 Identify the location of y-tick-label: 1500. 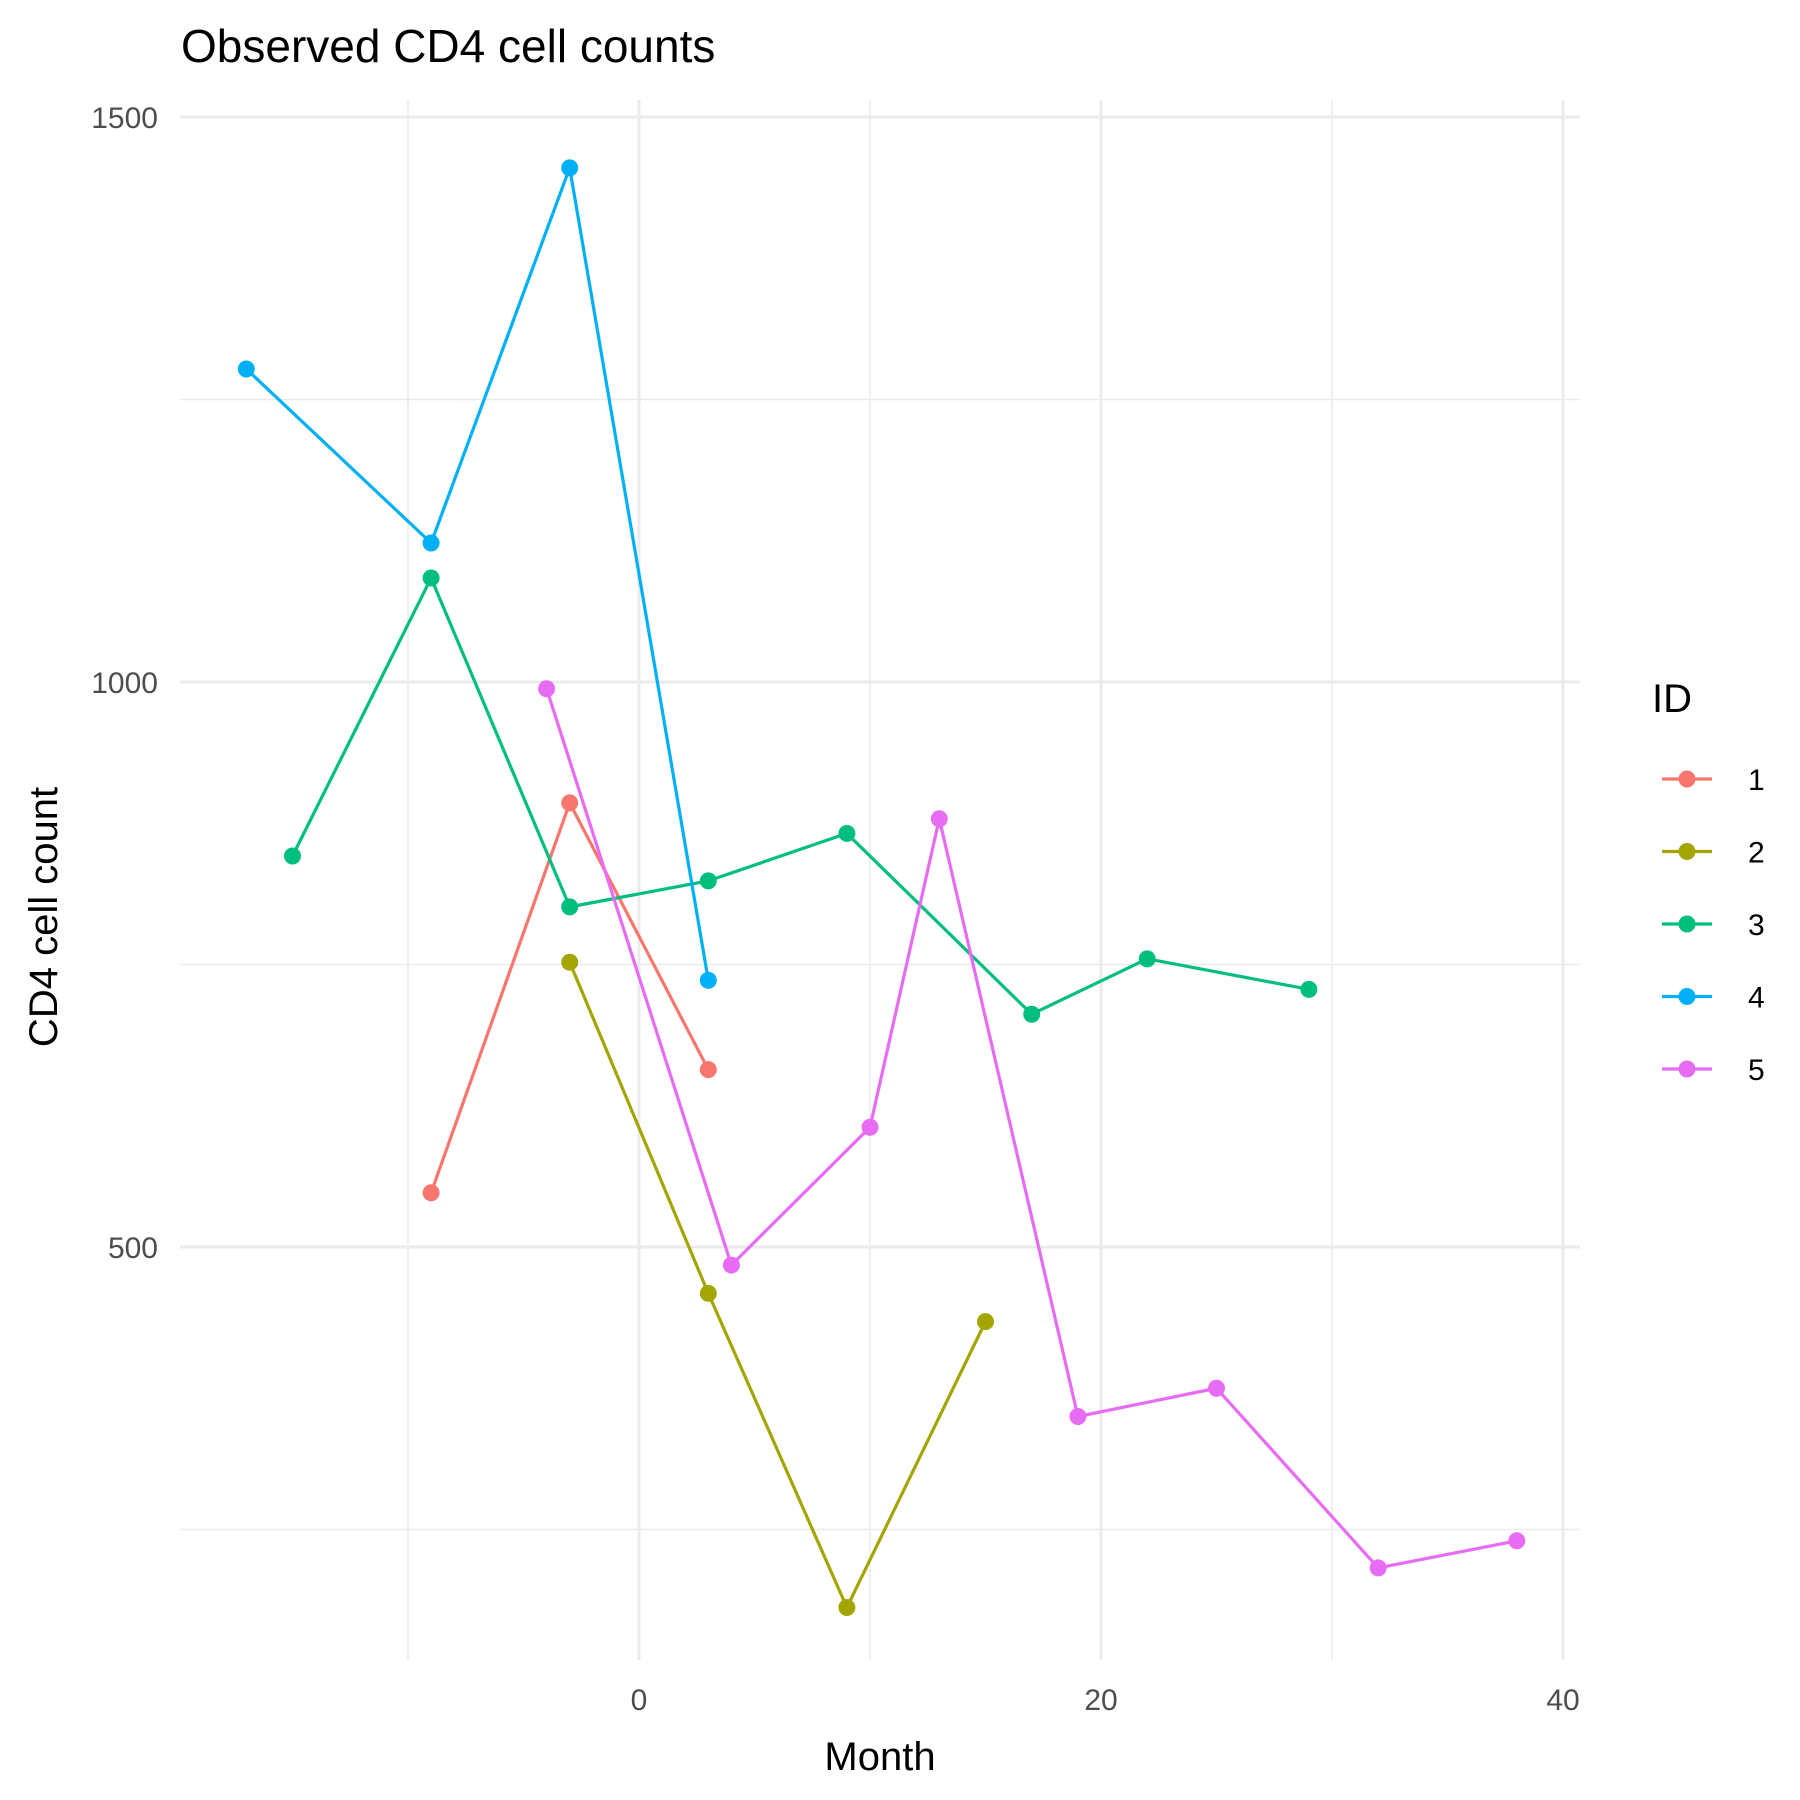
(124, 118).